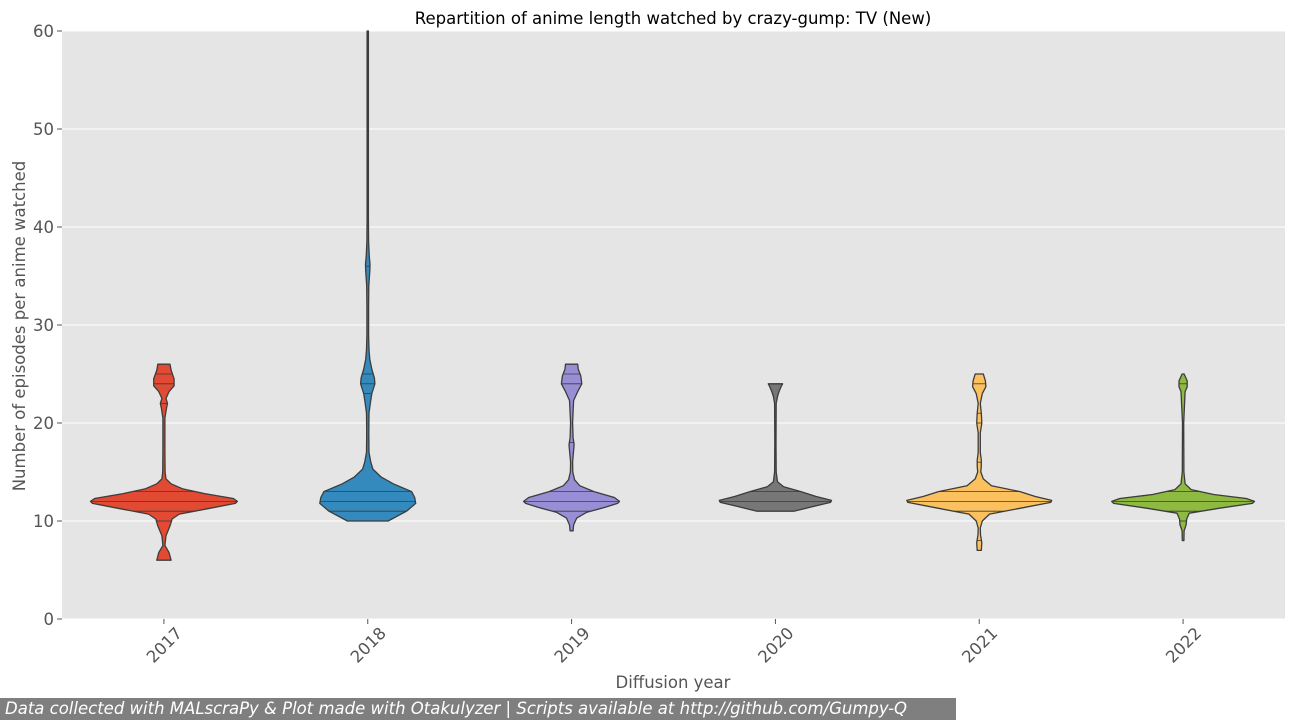 This screenshot has height=720, width=1296. I want to click on y-axis-ticks: 0 10 20 30 40 50 60, so click(47, 325).